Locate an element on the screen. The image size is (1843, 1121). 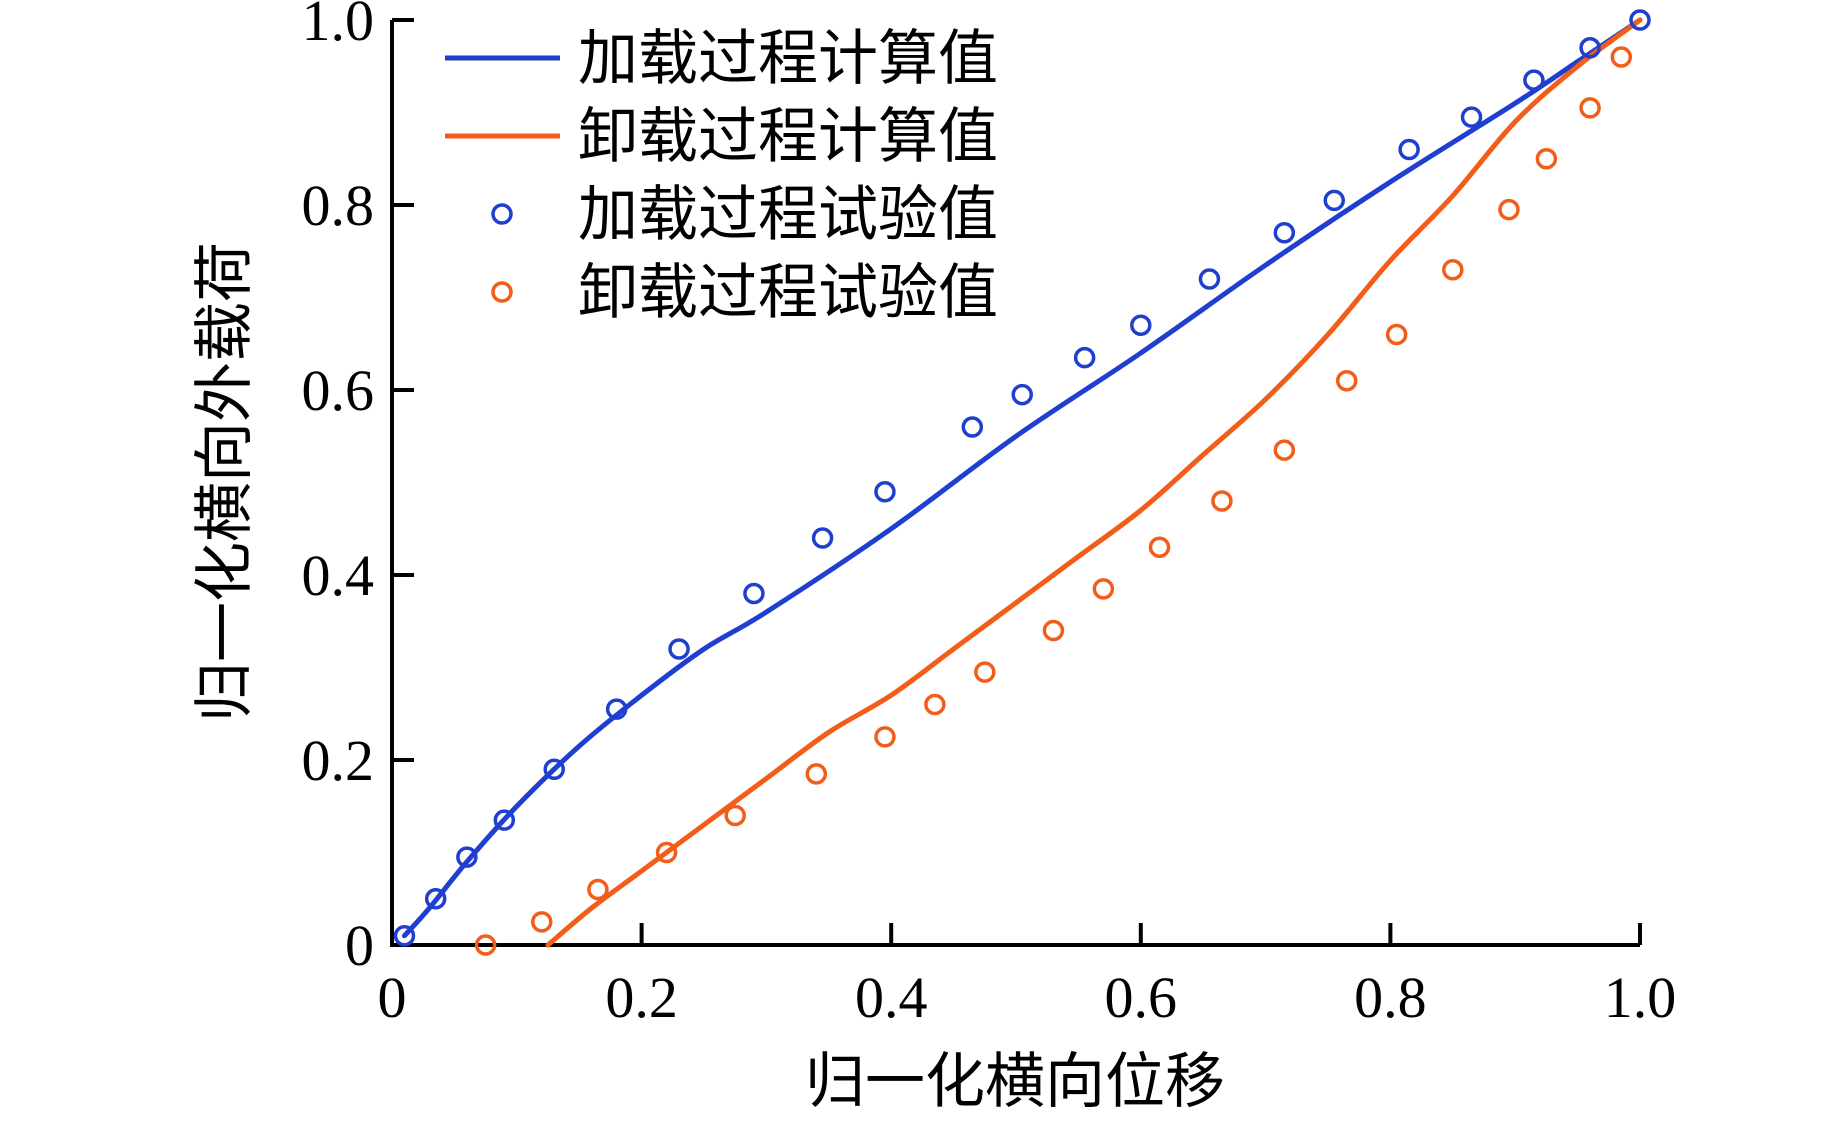
legend-label: 卸载过程试验值 is located at coordinates (788, 293).